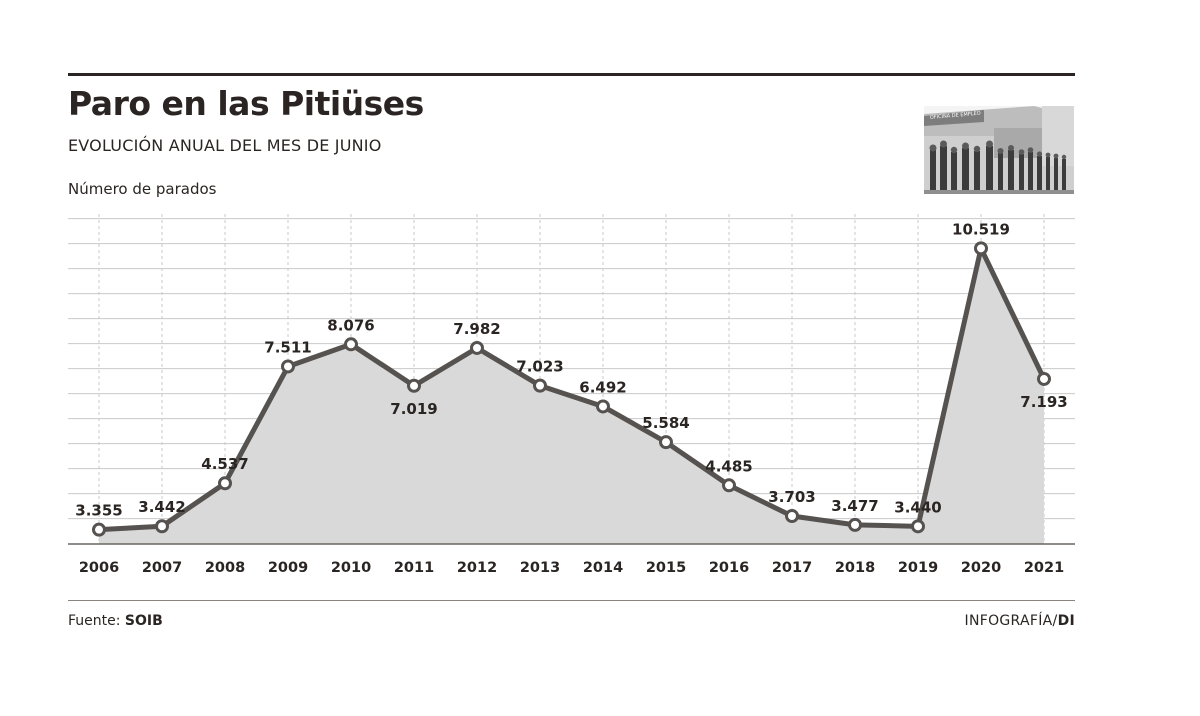 Image resolution: width=1200 pixels, height=716 pixels. I want to click on x-tick-label: 2008, so click(225, 568).